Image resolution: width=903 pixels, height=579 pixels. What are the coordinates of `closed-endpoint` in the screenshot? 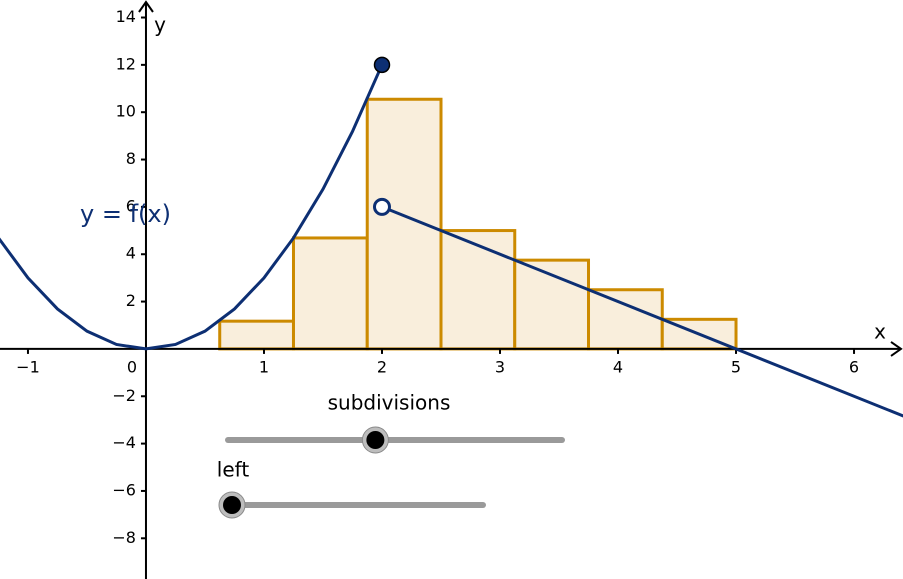 It's located at (382, 65).